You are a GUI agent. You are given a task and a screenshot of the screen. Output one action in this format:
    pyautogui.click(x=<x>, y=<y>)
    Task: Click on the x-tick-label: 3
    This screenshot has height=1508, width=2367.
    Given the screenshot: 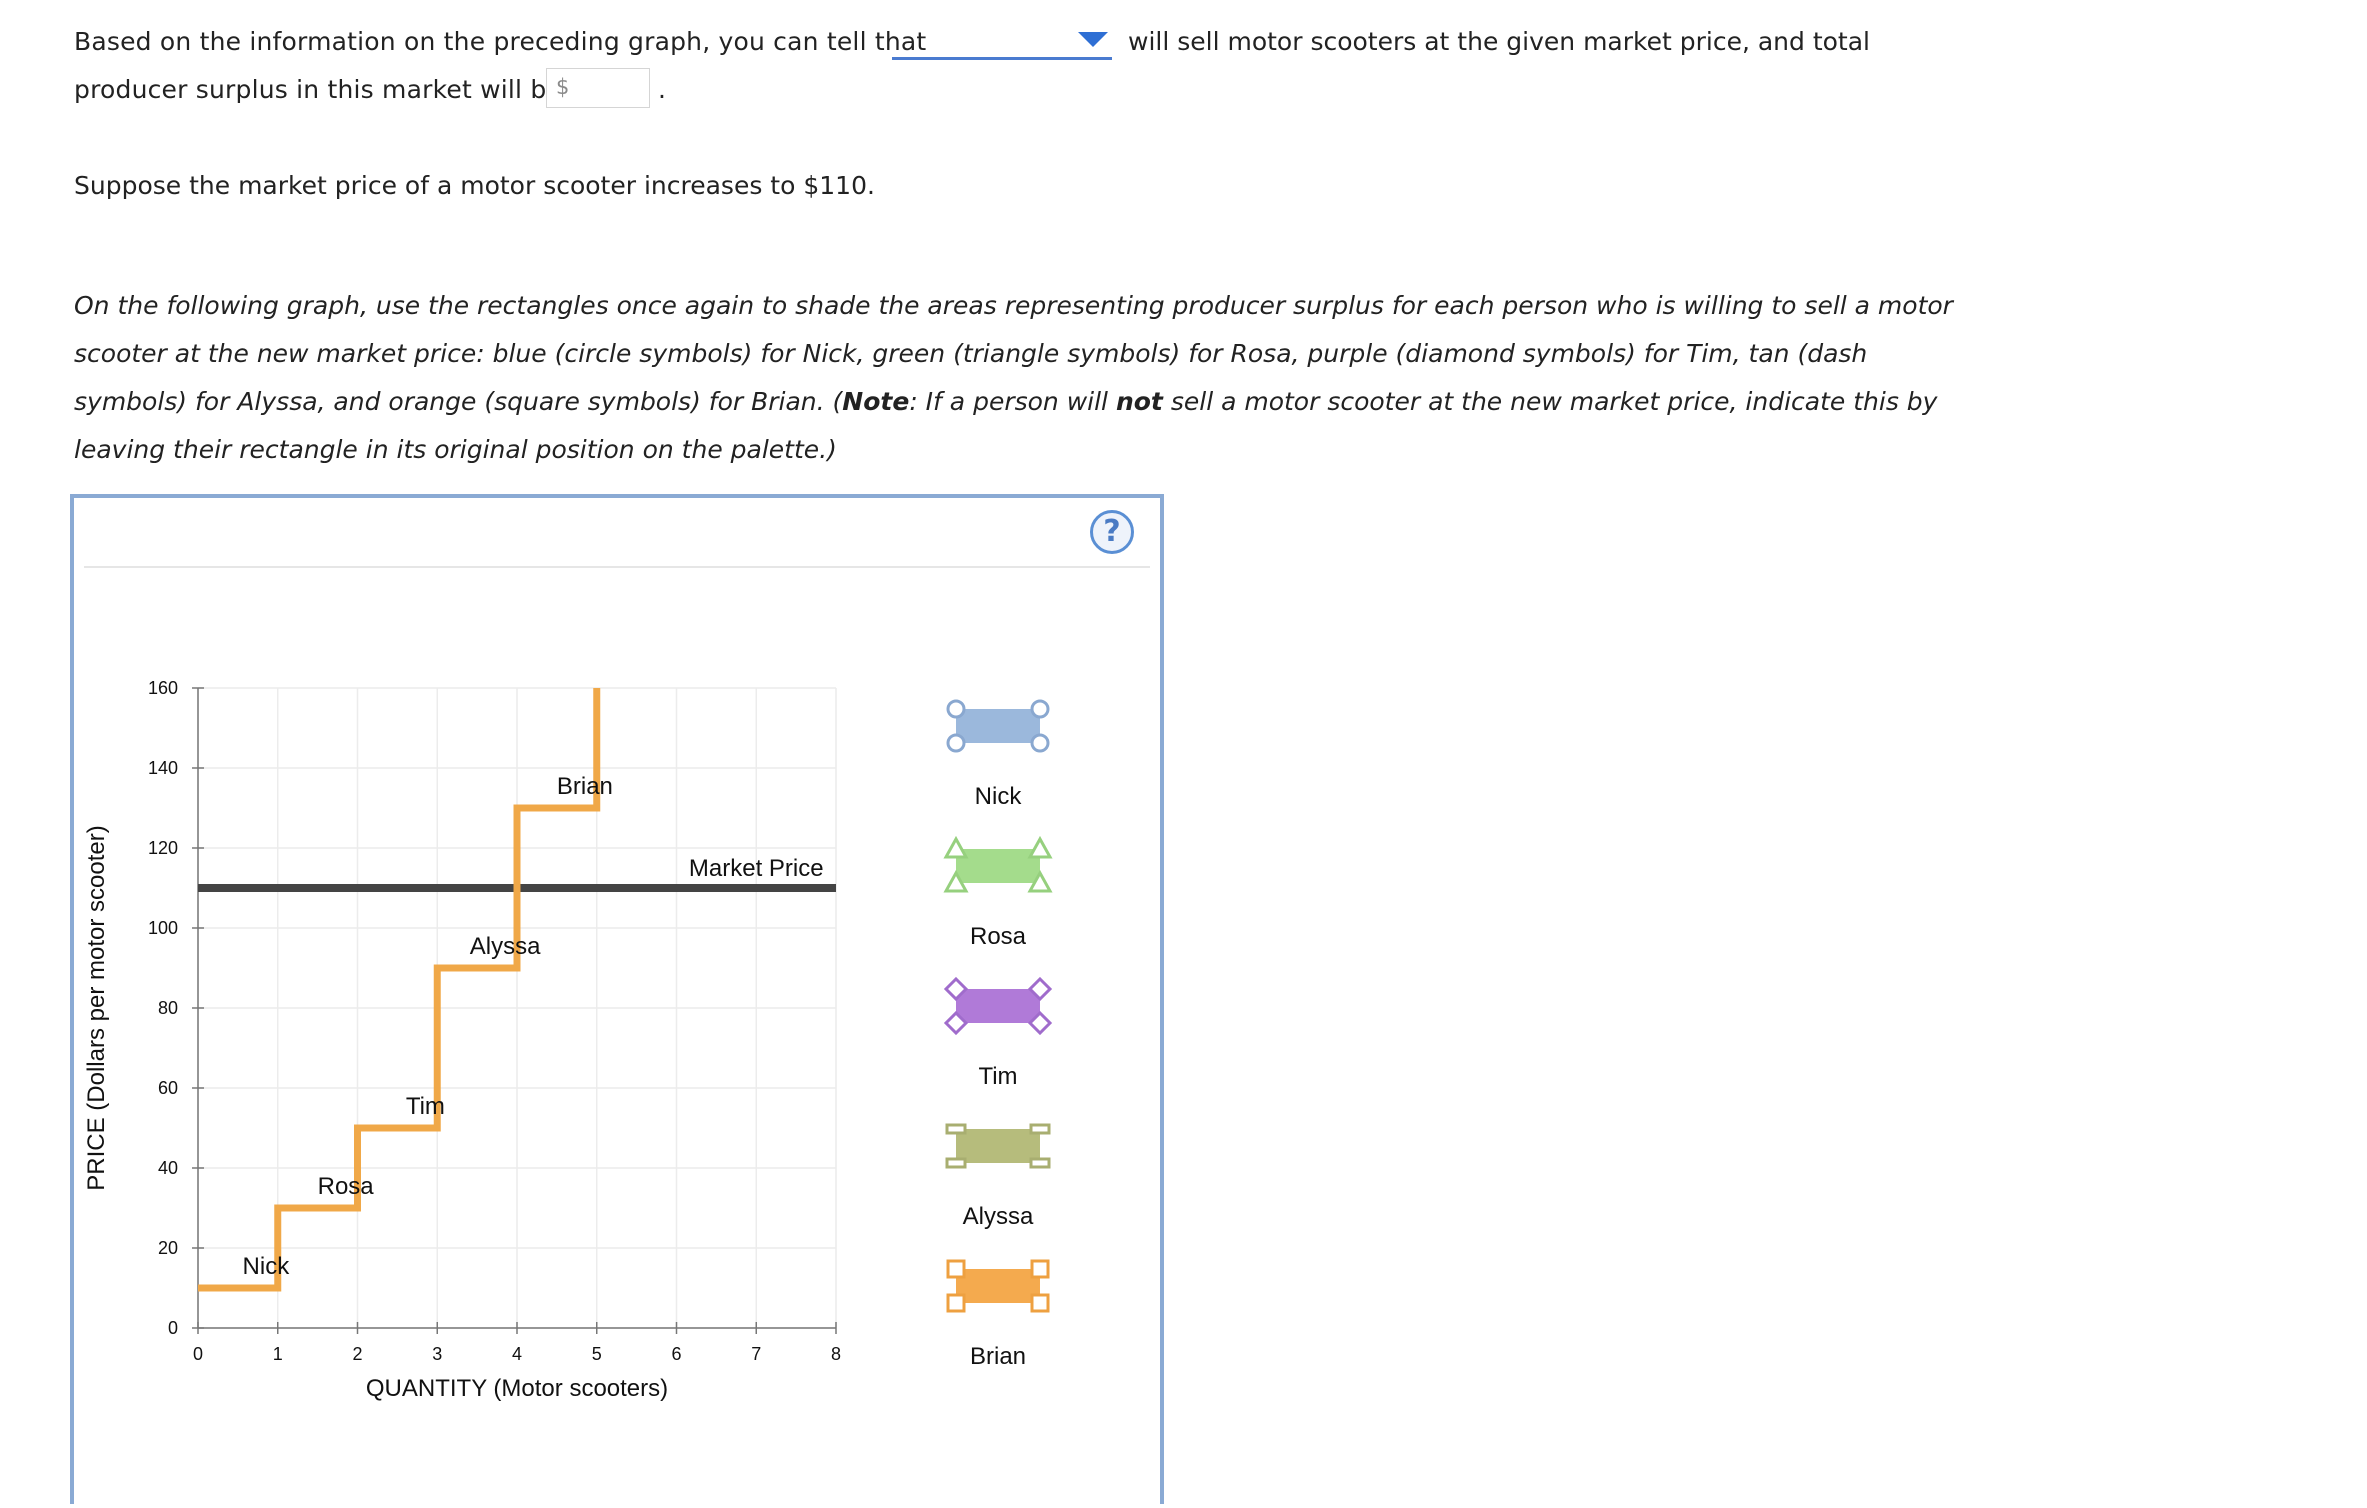 What is the action you would take?
    pyautogui.click(x=437, y=1354)
    